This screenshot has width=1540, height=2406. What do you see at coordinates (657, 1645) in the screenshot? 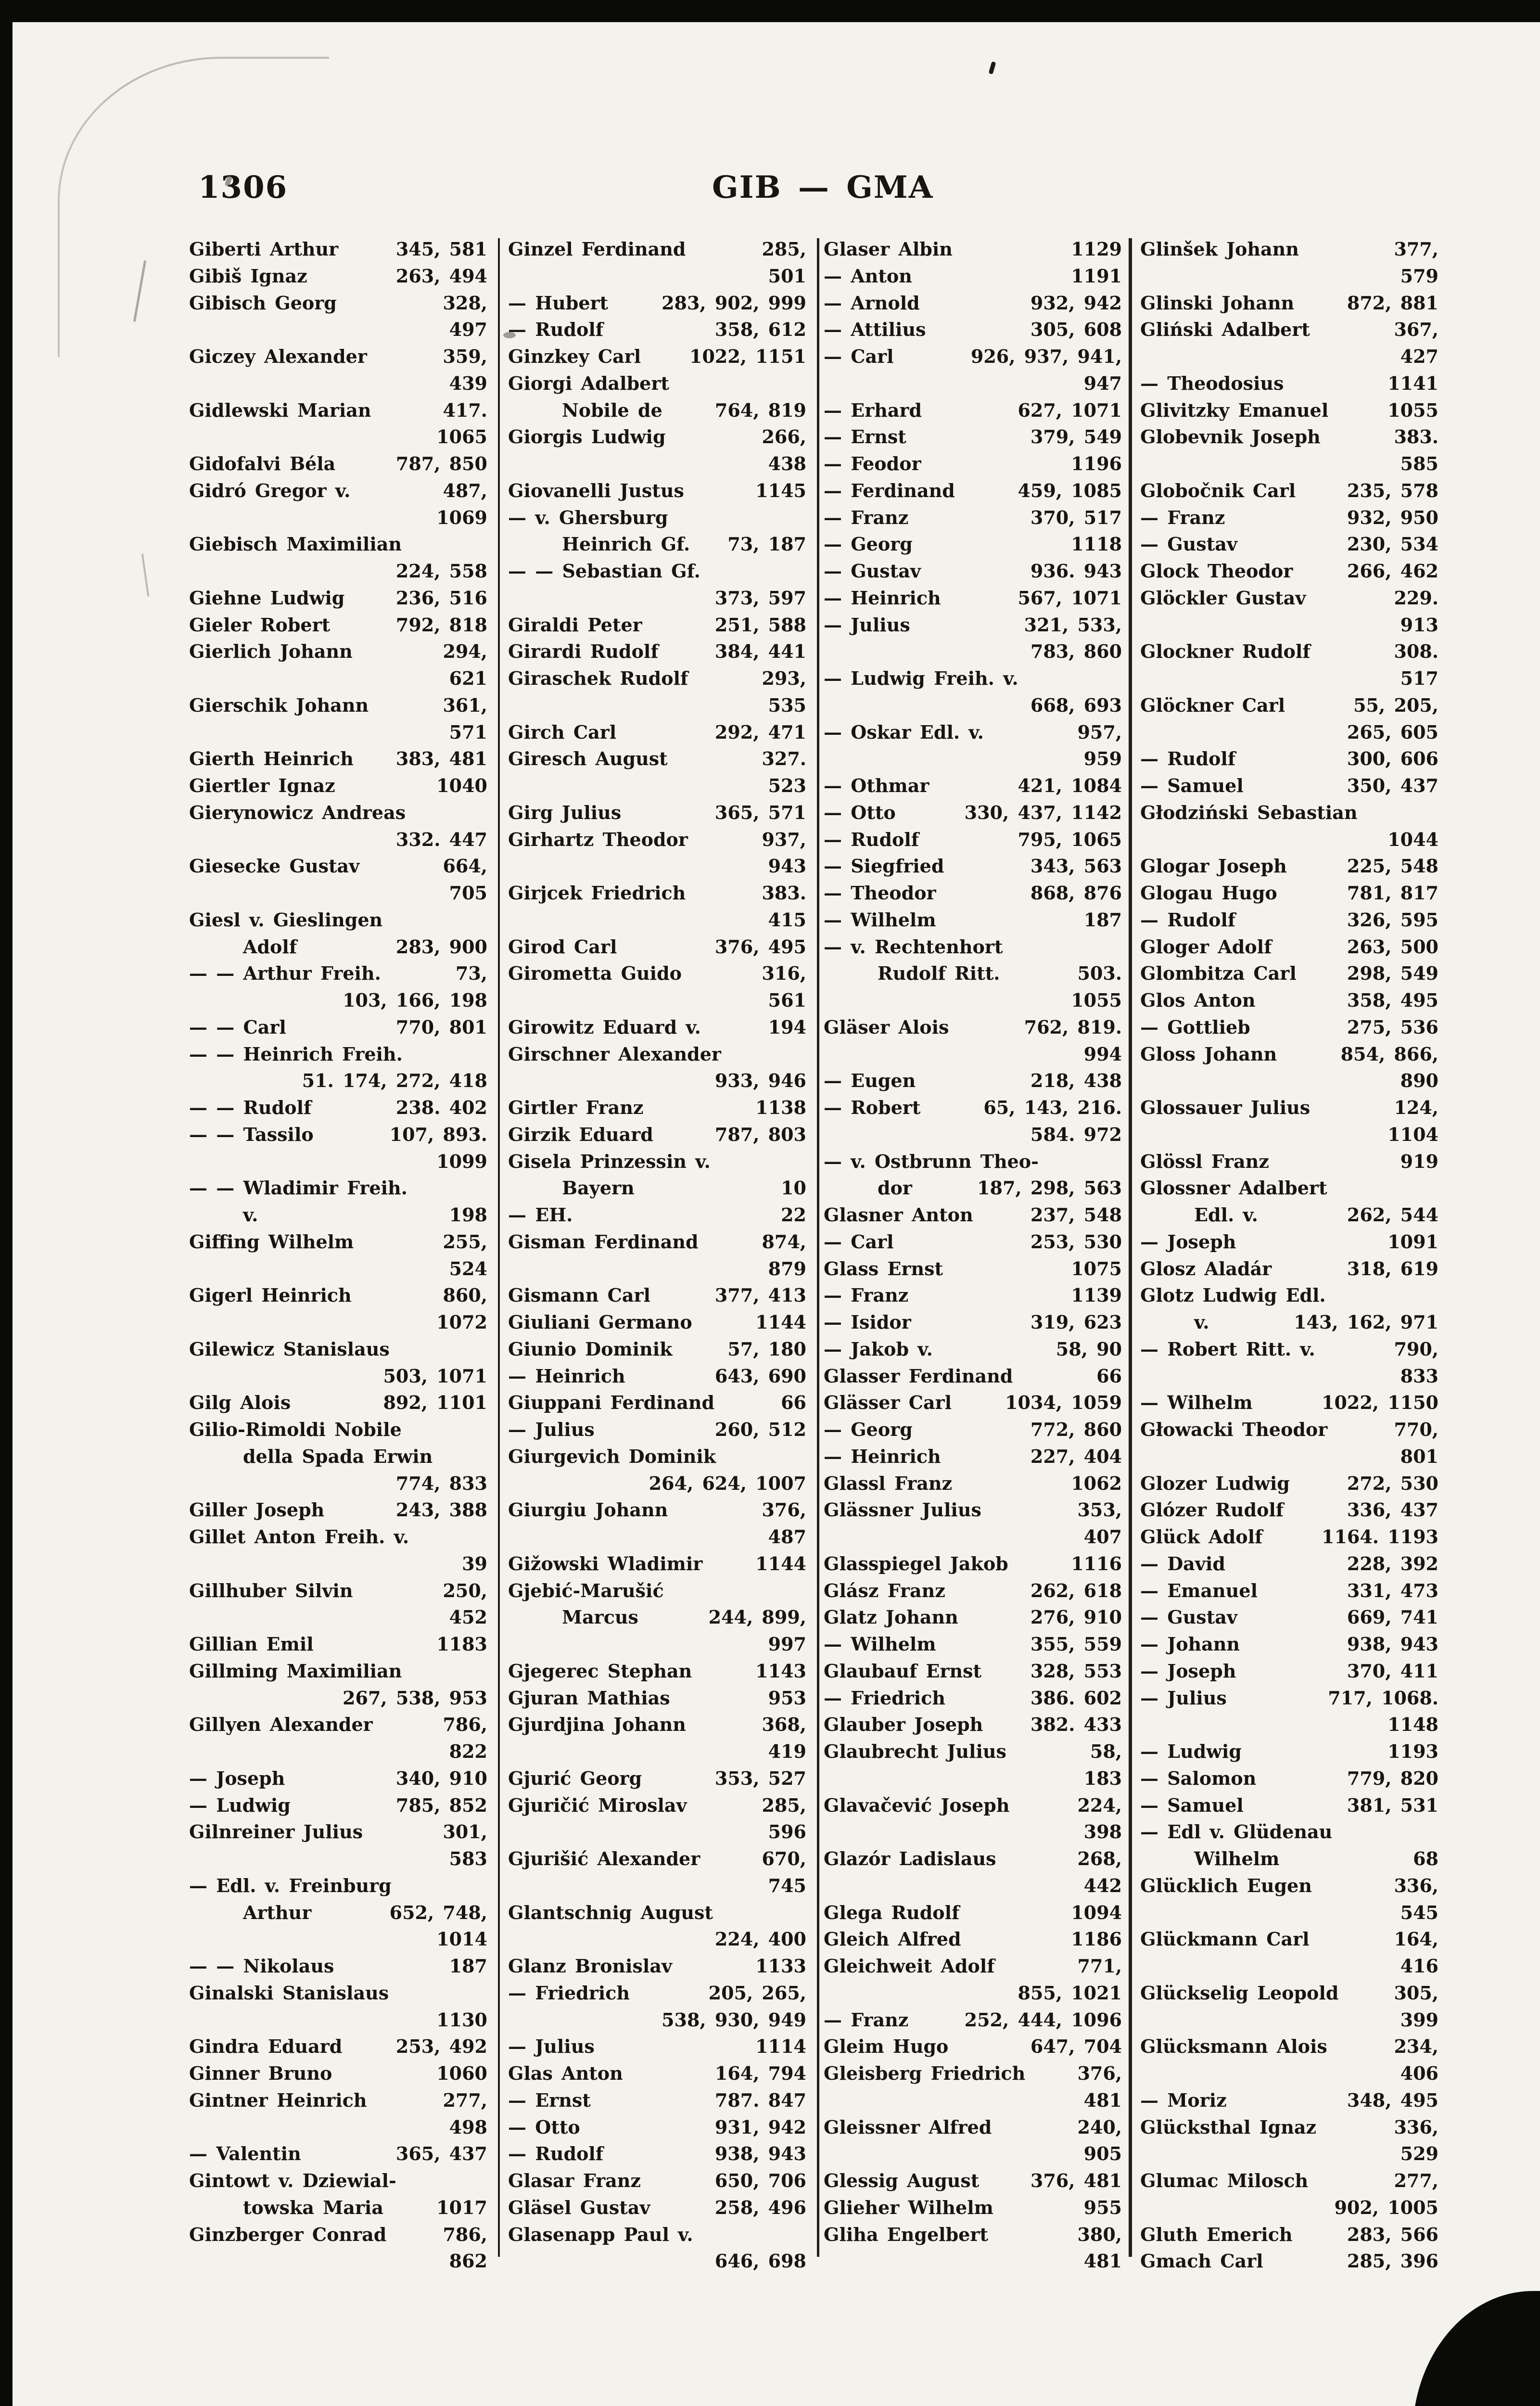
I see `index-entry-line: 997` at bounding box center [657, 1645].